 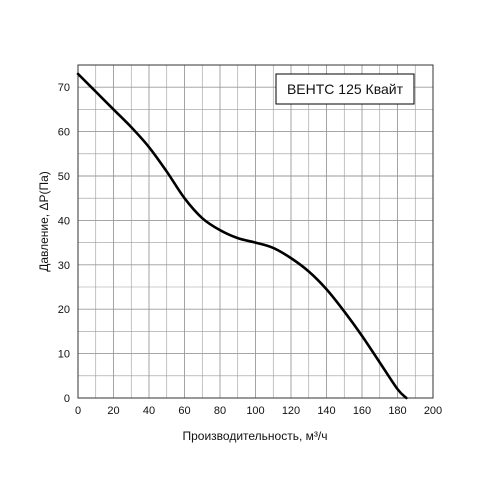 I want to click on y-tick-label: 60, so click(x=64, y=133).